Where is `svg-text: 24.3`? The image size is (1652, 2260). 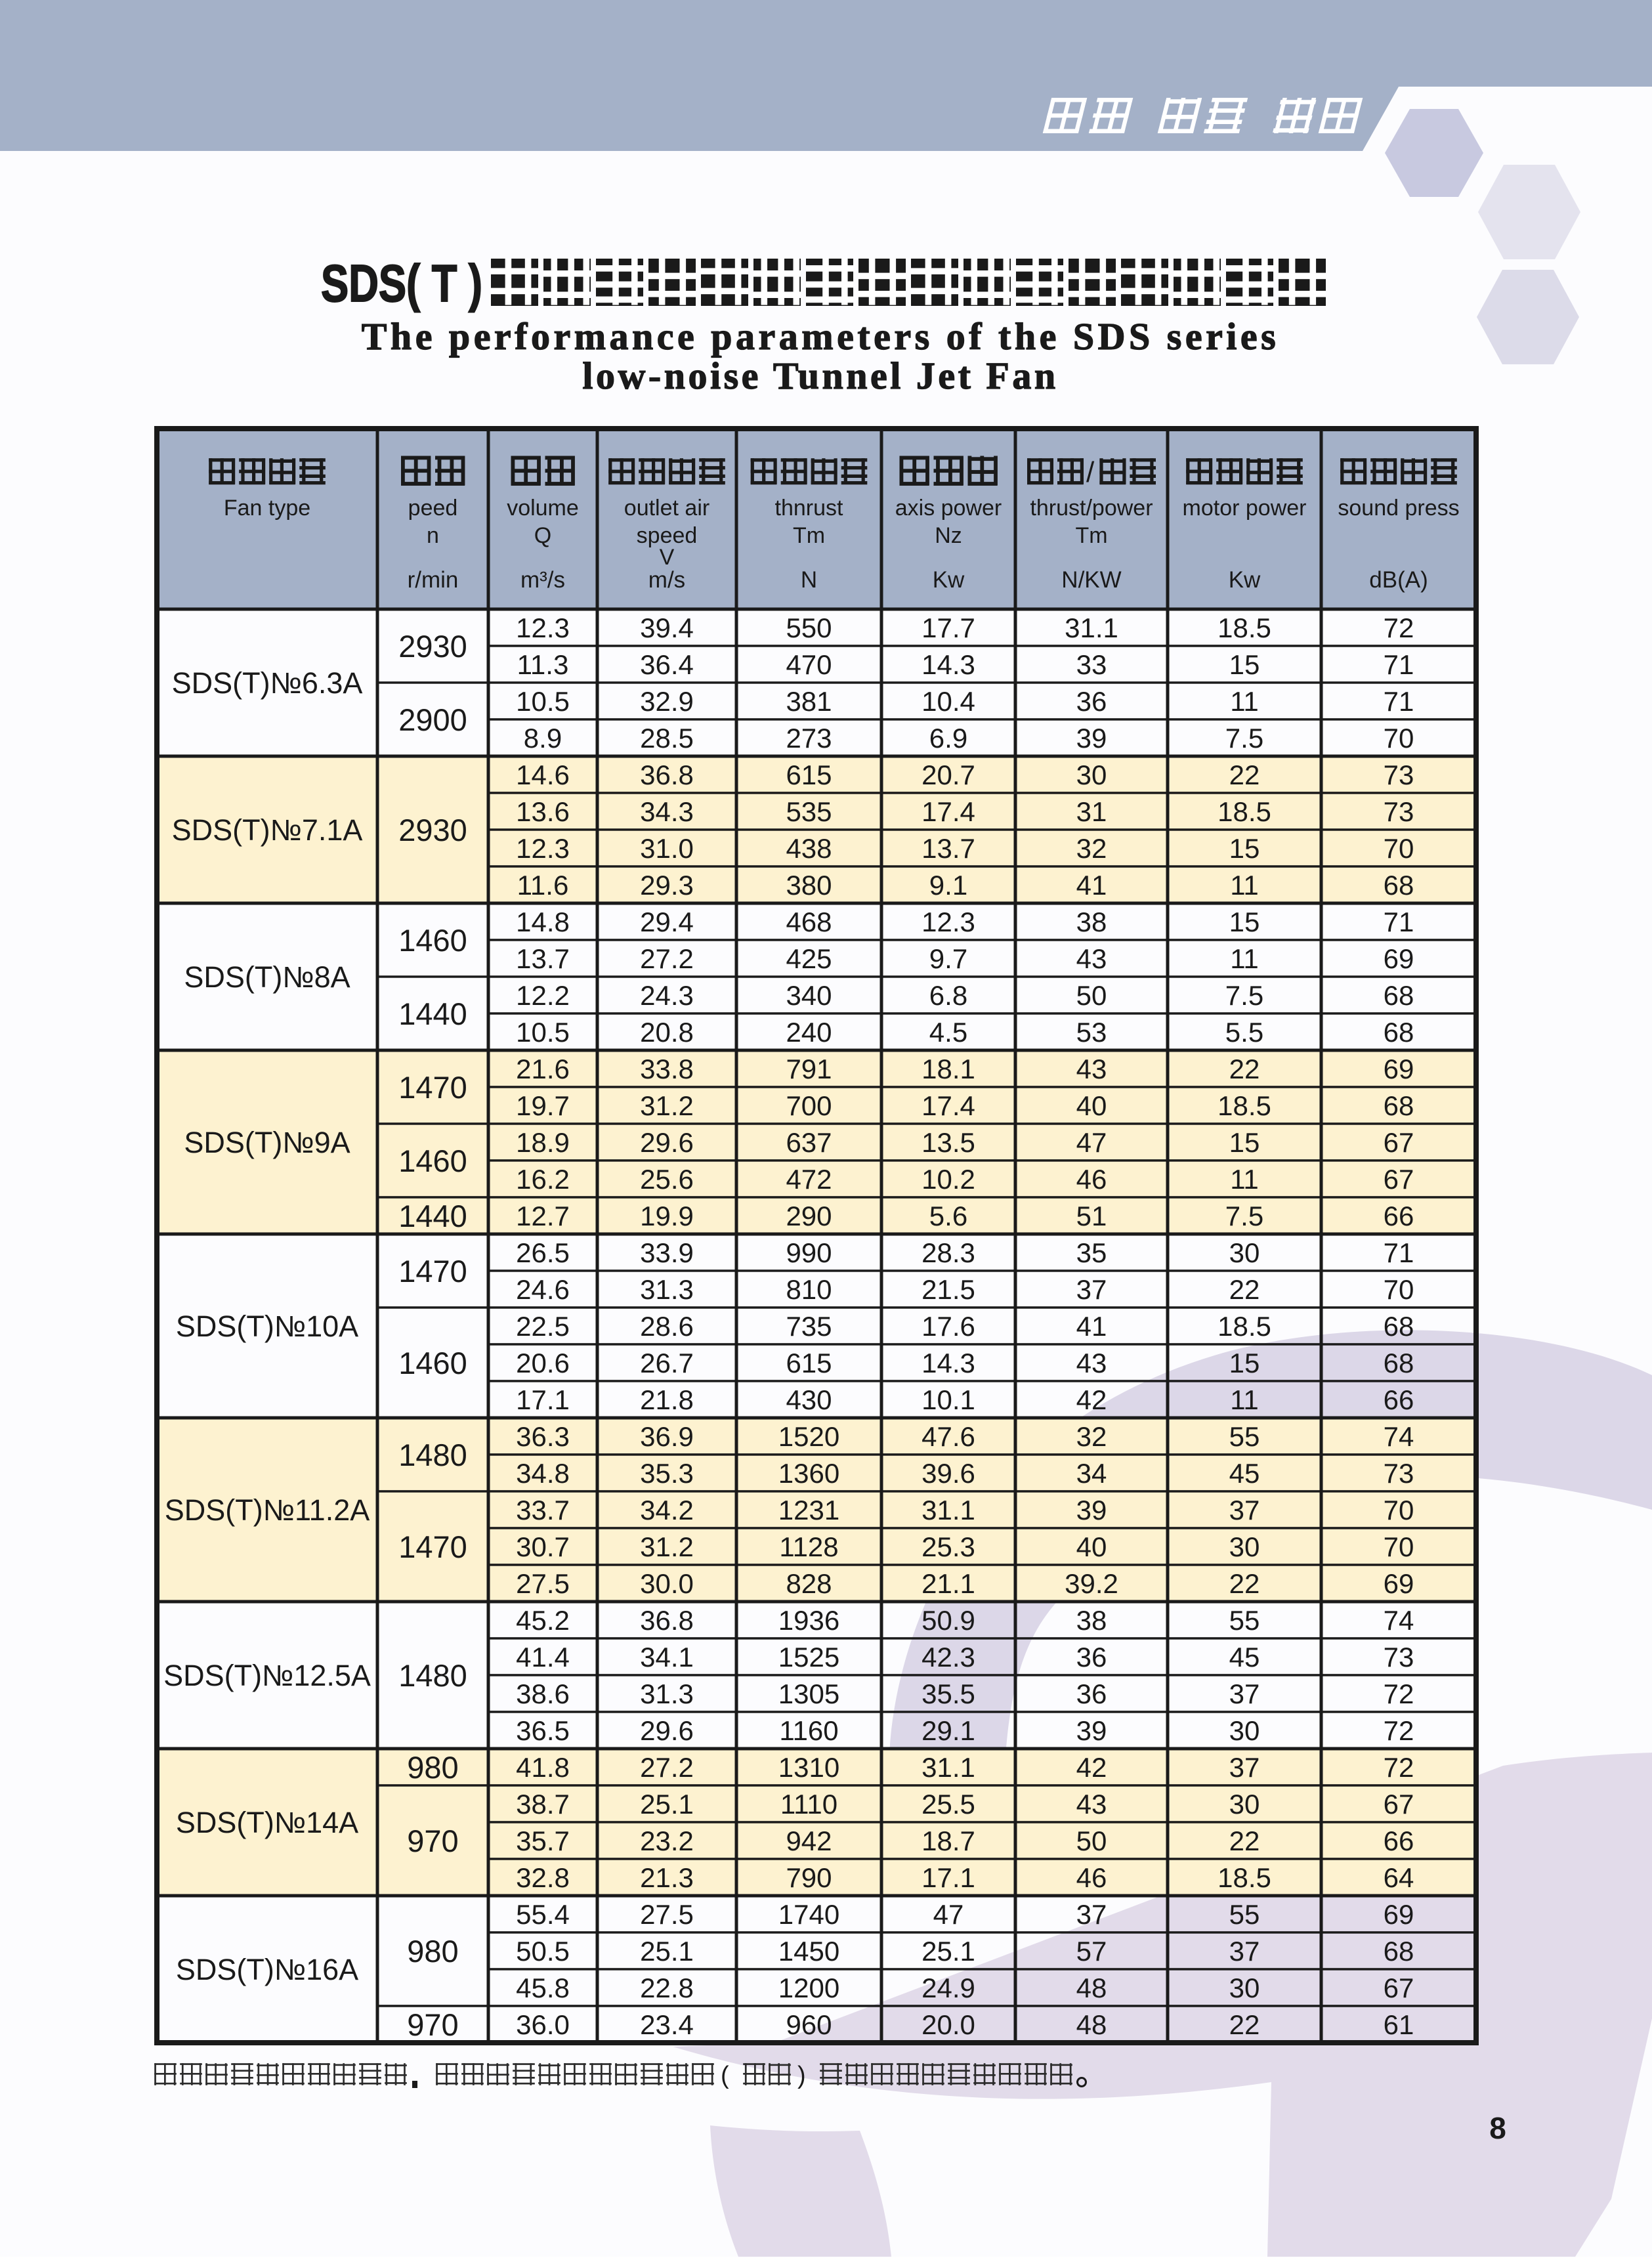
svg-text: 24.3 is located at coordinates (667, 996).